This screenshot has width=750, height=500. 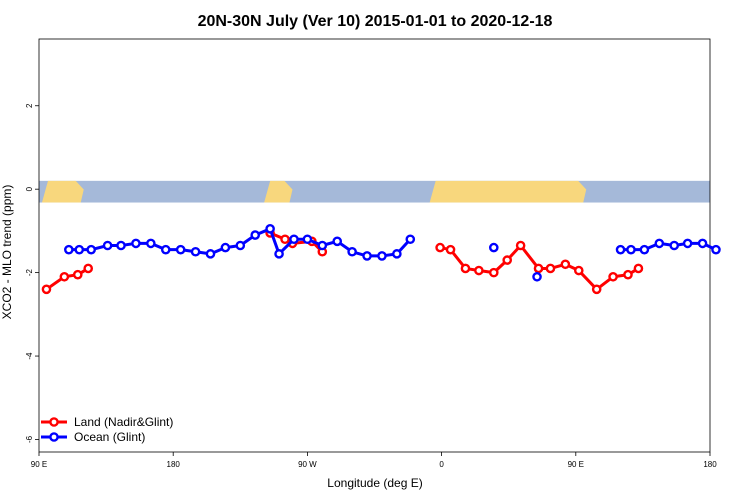 I want to click on y-tick-label: 0, so click(x=29, y=188).